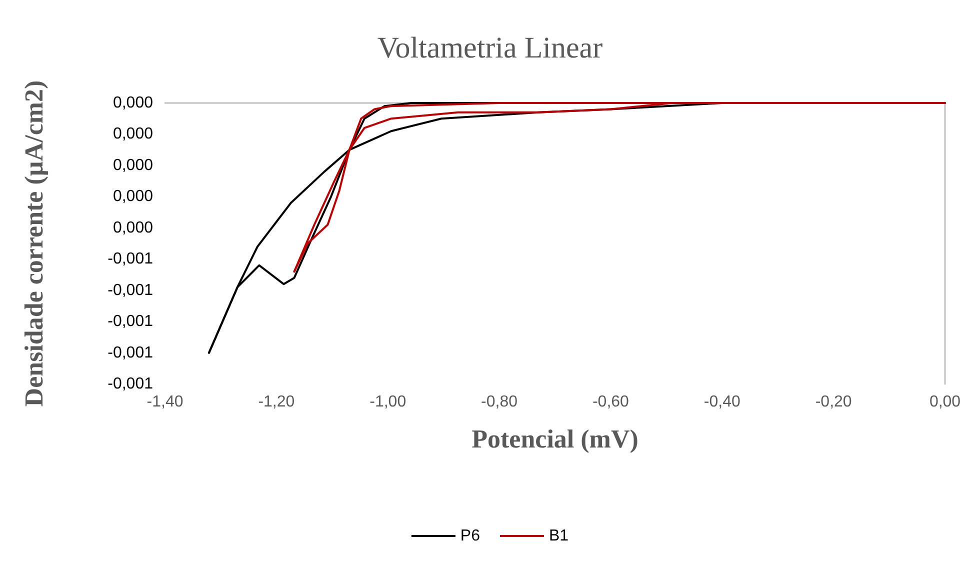  What do you see at coordinates (722, 402) in the screenshot?
I see `x-tick-label: -0,40` at bounding box center [722, 402].